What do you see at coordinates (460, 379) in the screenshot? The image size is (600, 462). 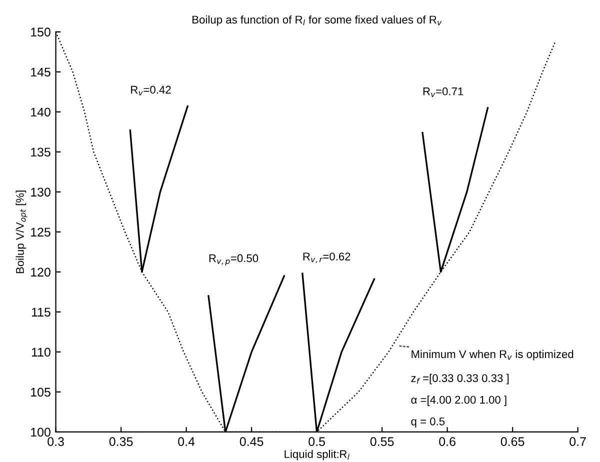 I see `annotation: z$_{f}$ =[0.33 0.33 0.33 ]` at bounding box center [460, 379].